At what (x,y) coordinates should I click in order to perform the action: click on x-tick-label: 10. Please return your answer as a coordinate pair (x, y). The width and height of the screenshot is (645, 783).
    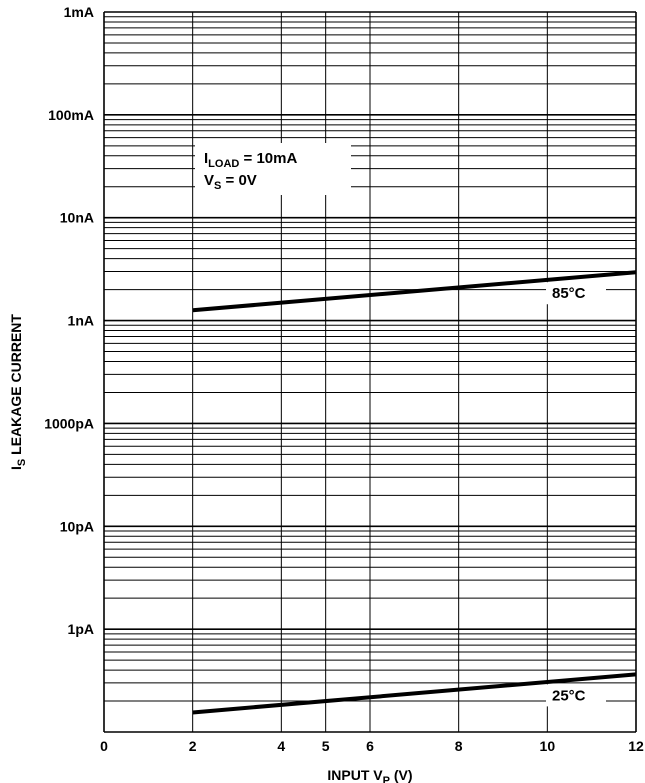
    Looking at the image, I should click on (548, 746).